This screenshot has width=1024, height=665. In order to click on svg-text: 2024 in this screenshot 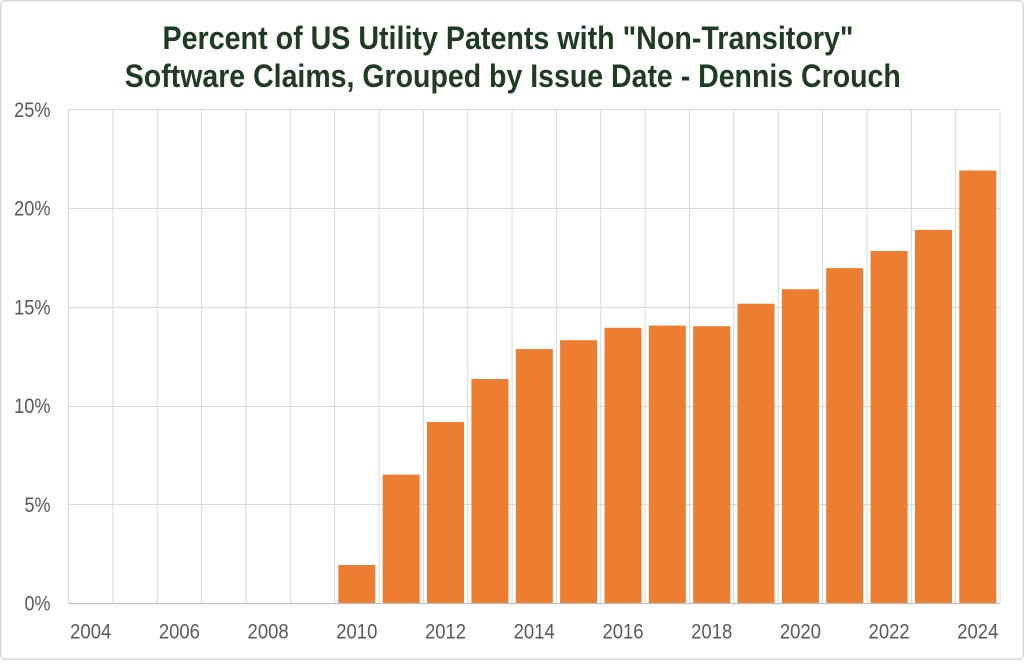, I will do `click(977, 631)`.